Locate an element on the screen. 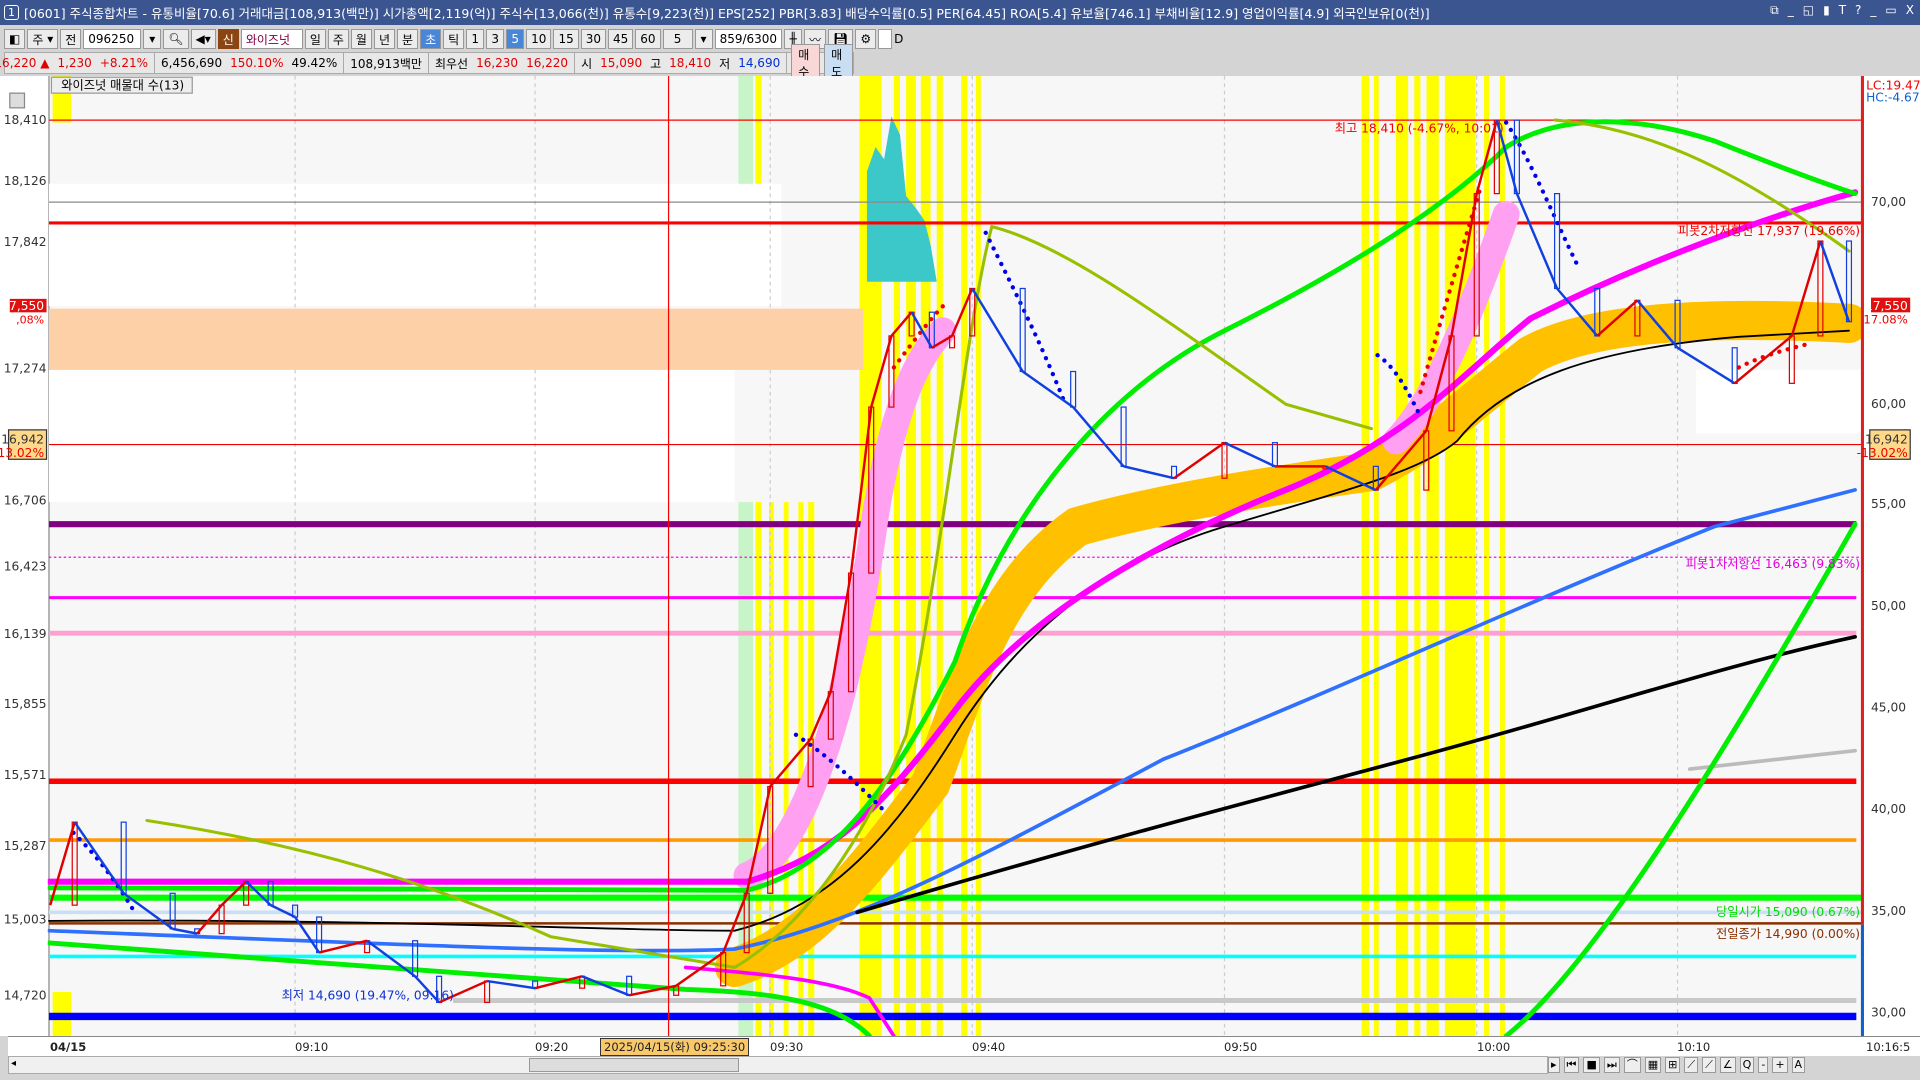  angle-icon: ∠ is located at coordinates (1727, 1065).